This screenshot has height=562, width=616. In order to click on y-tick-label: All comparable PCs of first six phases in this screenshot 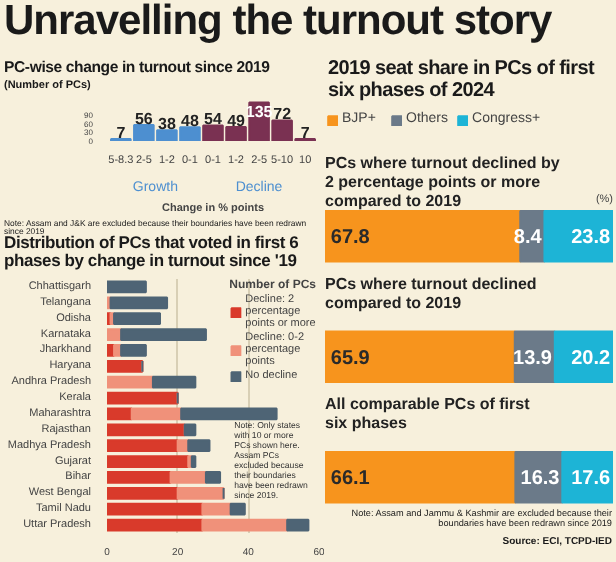, I will do `click(428, 414)`.